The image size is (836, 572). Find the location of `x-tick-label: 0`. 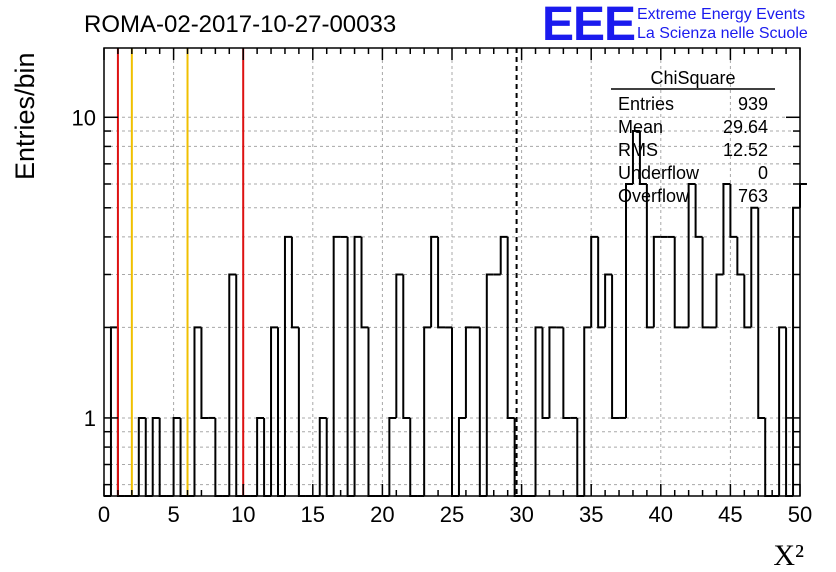

x-tick-label: 0 is located at coordinates (104, 514).